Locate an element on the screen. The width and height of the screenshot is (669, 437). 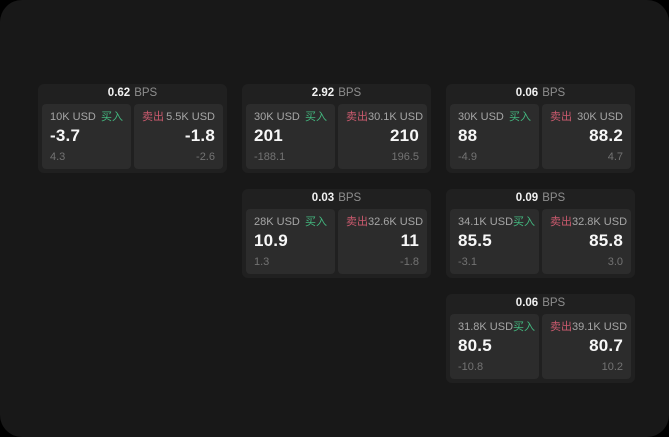
sell-panel: 卖出 30K USD 88.2 4.7 is located at coordinates (586, 136).